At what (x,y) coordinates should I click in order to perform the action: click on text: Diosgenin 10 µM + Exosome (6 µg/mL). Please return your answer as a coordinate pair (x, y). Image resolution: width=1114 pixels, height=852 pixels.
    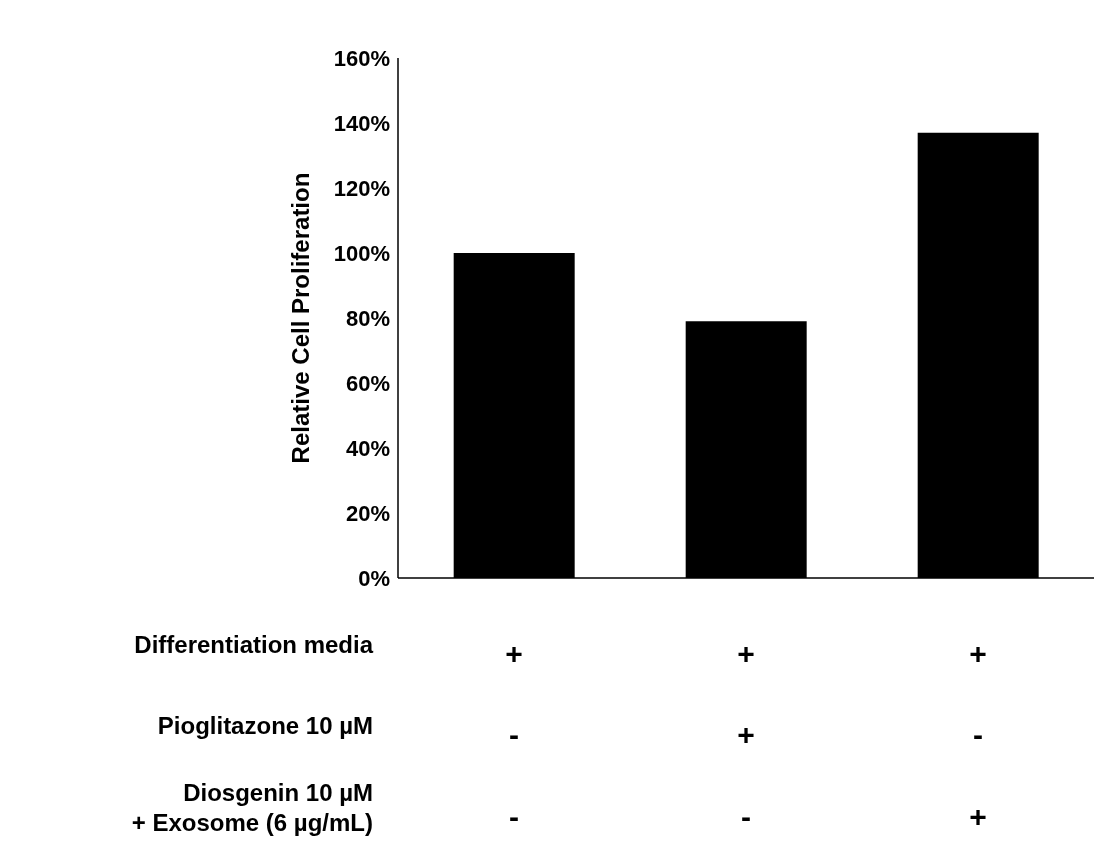
    Looking at the image, I should click on (252, 808).